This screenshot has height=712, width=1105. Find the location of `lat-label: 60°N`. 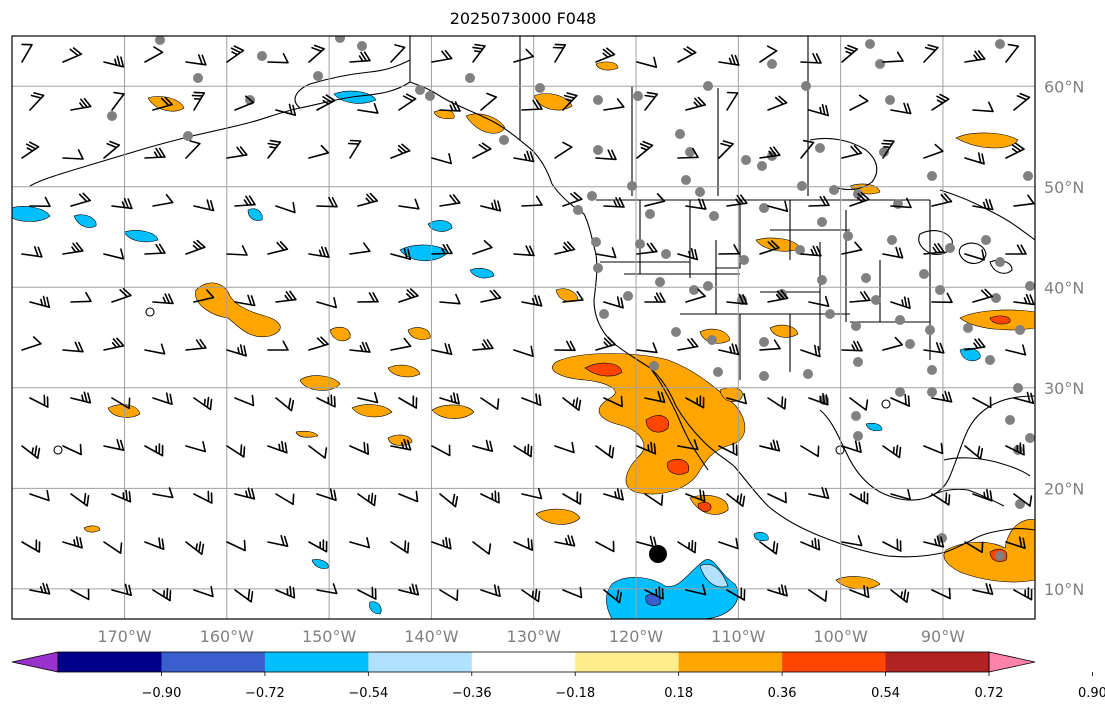

lat-label: 60°N is located at coordinates (1064, 86).